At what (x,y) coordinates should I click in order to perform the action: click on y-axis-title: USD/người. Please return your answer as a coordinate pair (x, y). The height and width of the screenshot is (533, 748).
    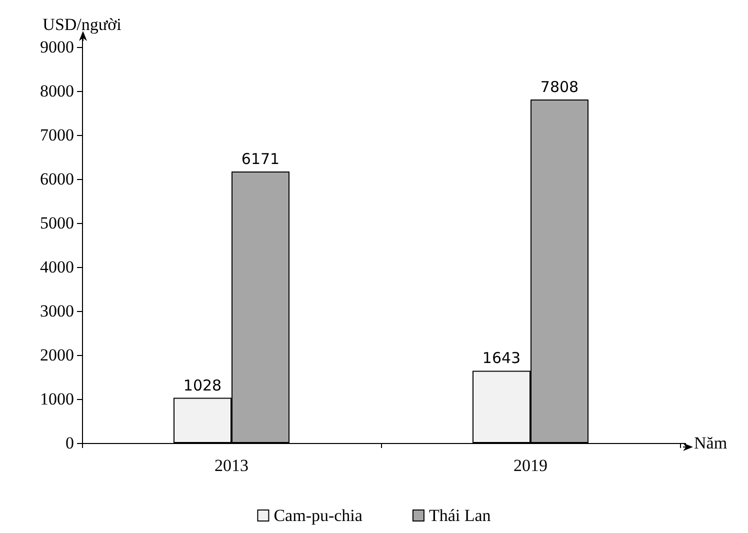
    Looking at the image, I should click on (82, 24).